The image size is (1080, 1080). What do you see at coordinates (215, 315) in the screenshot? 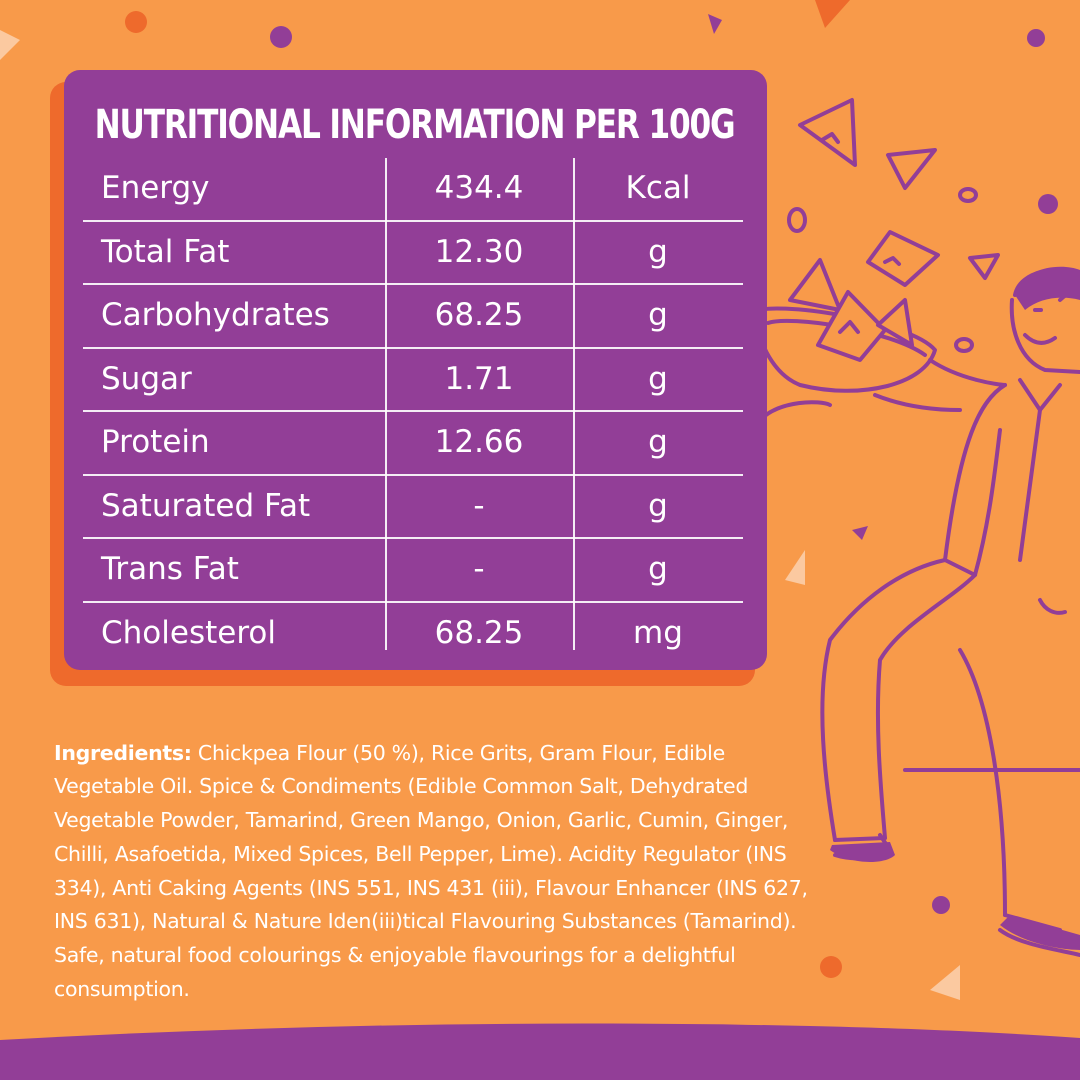
I see `nutrient-name: Carbohydrates` at bounding box center [215, 315].